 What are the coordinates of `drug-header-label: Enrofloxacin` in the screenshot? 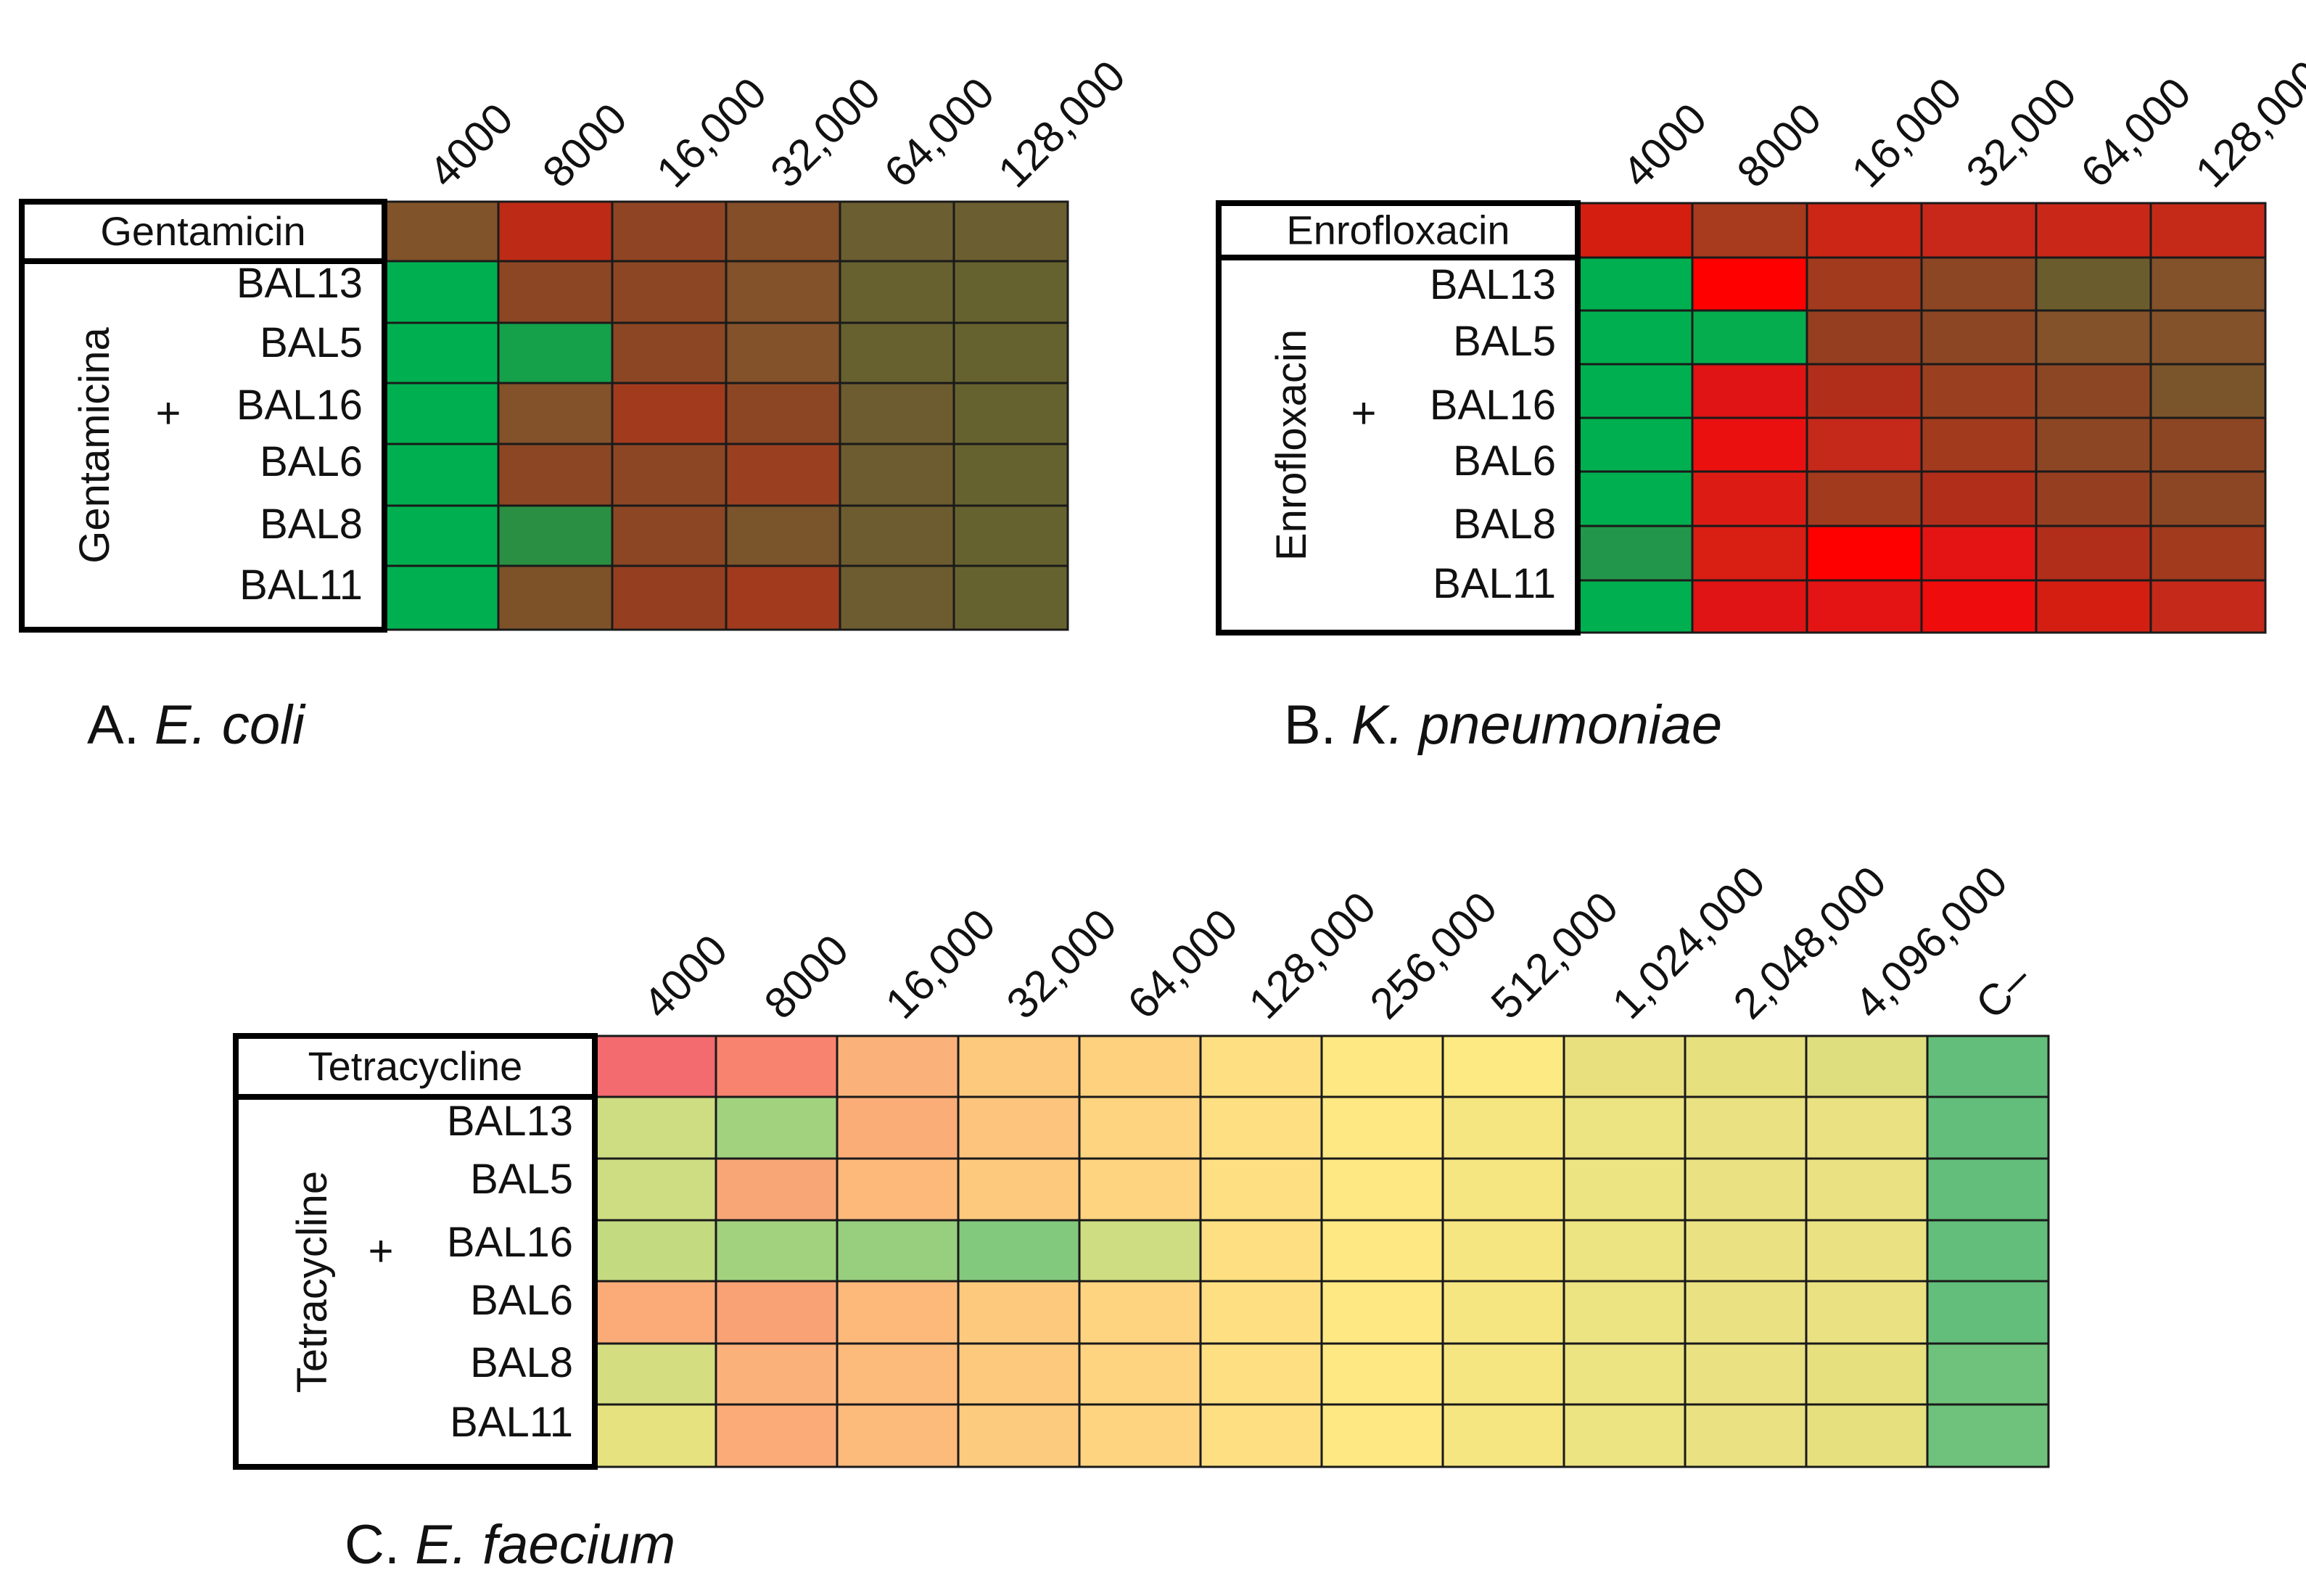 It's located at (1398, 230).